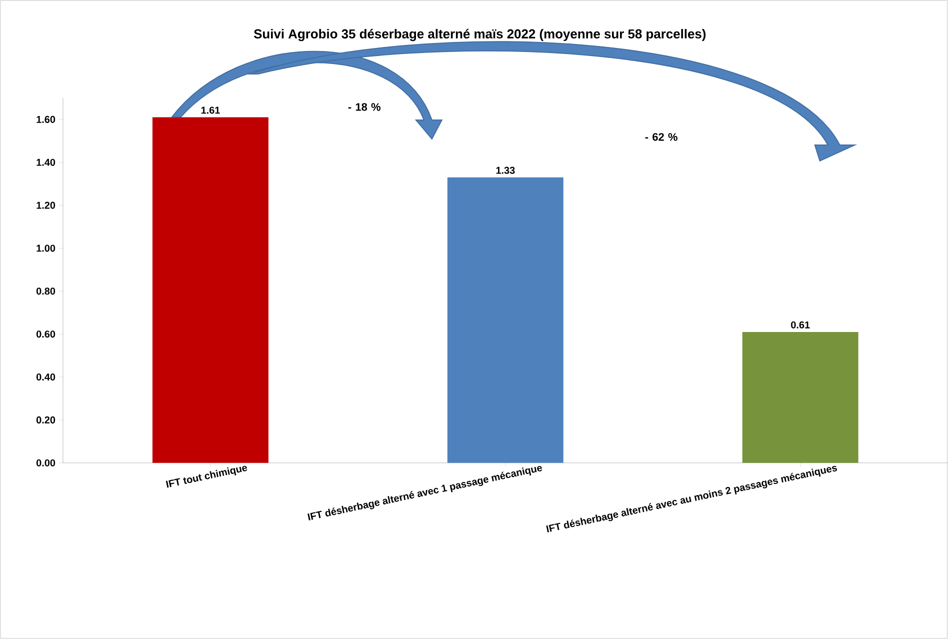  What do you see at coordinates (46, 377) in the screenshot?
I see `y-tick-label: 0.40` at bounding box center [46, 377].